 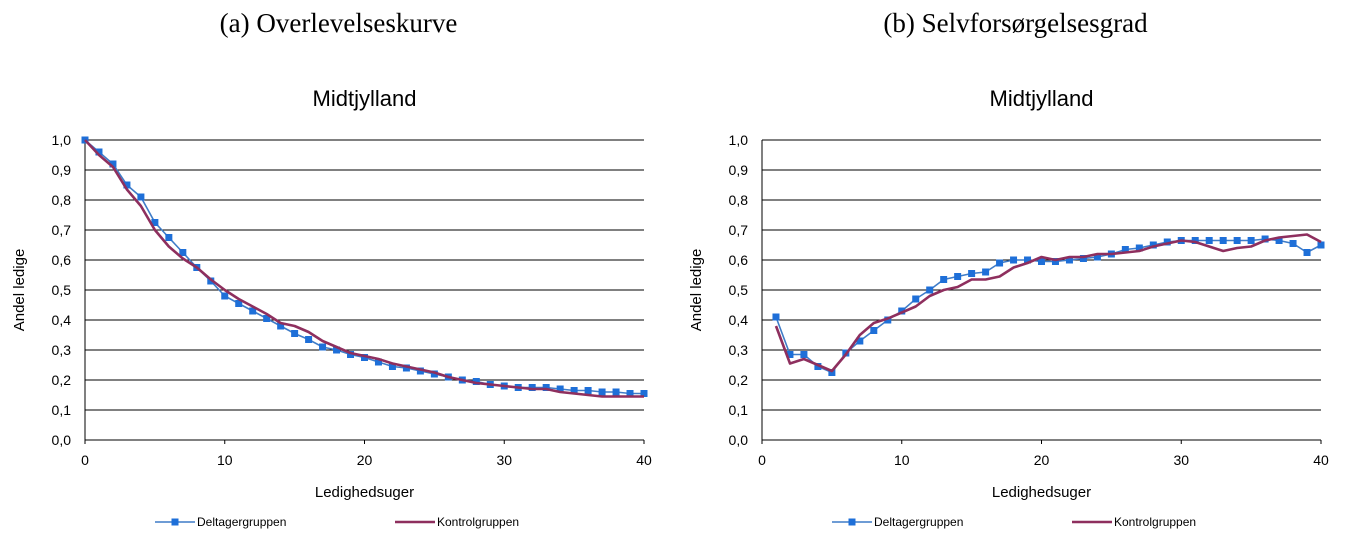 What do you see at coordinates (1155, 522) in the screenshot?
I see `legend-label-kontrolgruppen: Kontrolgruppen` at bounding box center [1155, 522].